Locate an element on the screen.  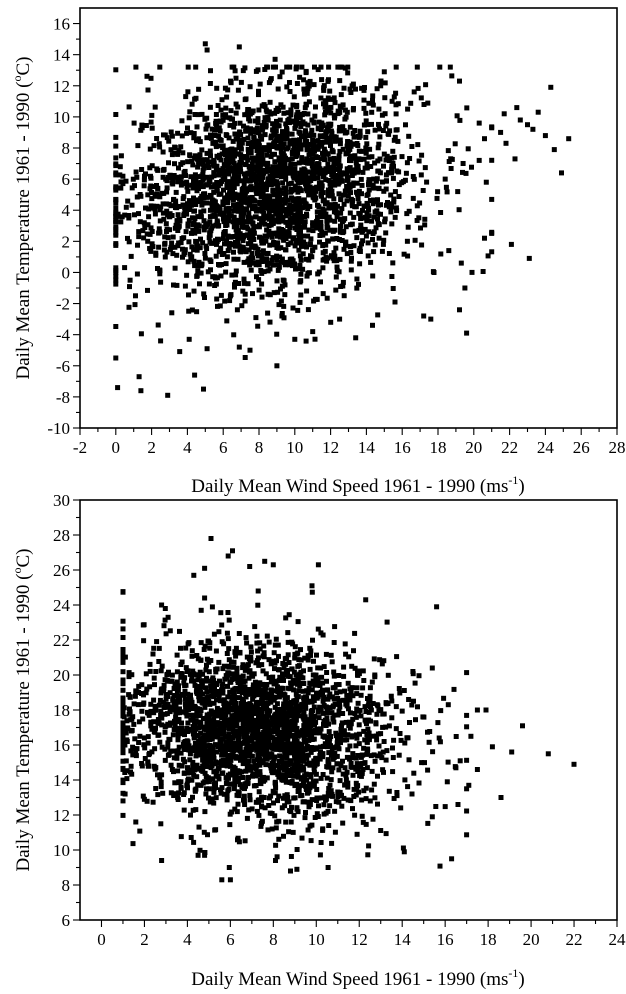
x-tick-label: 12 is located at coordinates (359, 939).